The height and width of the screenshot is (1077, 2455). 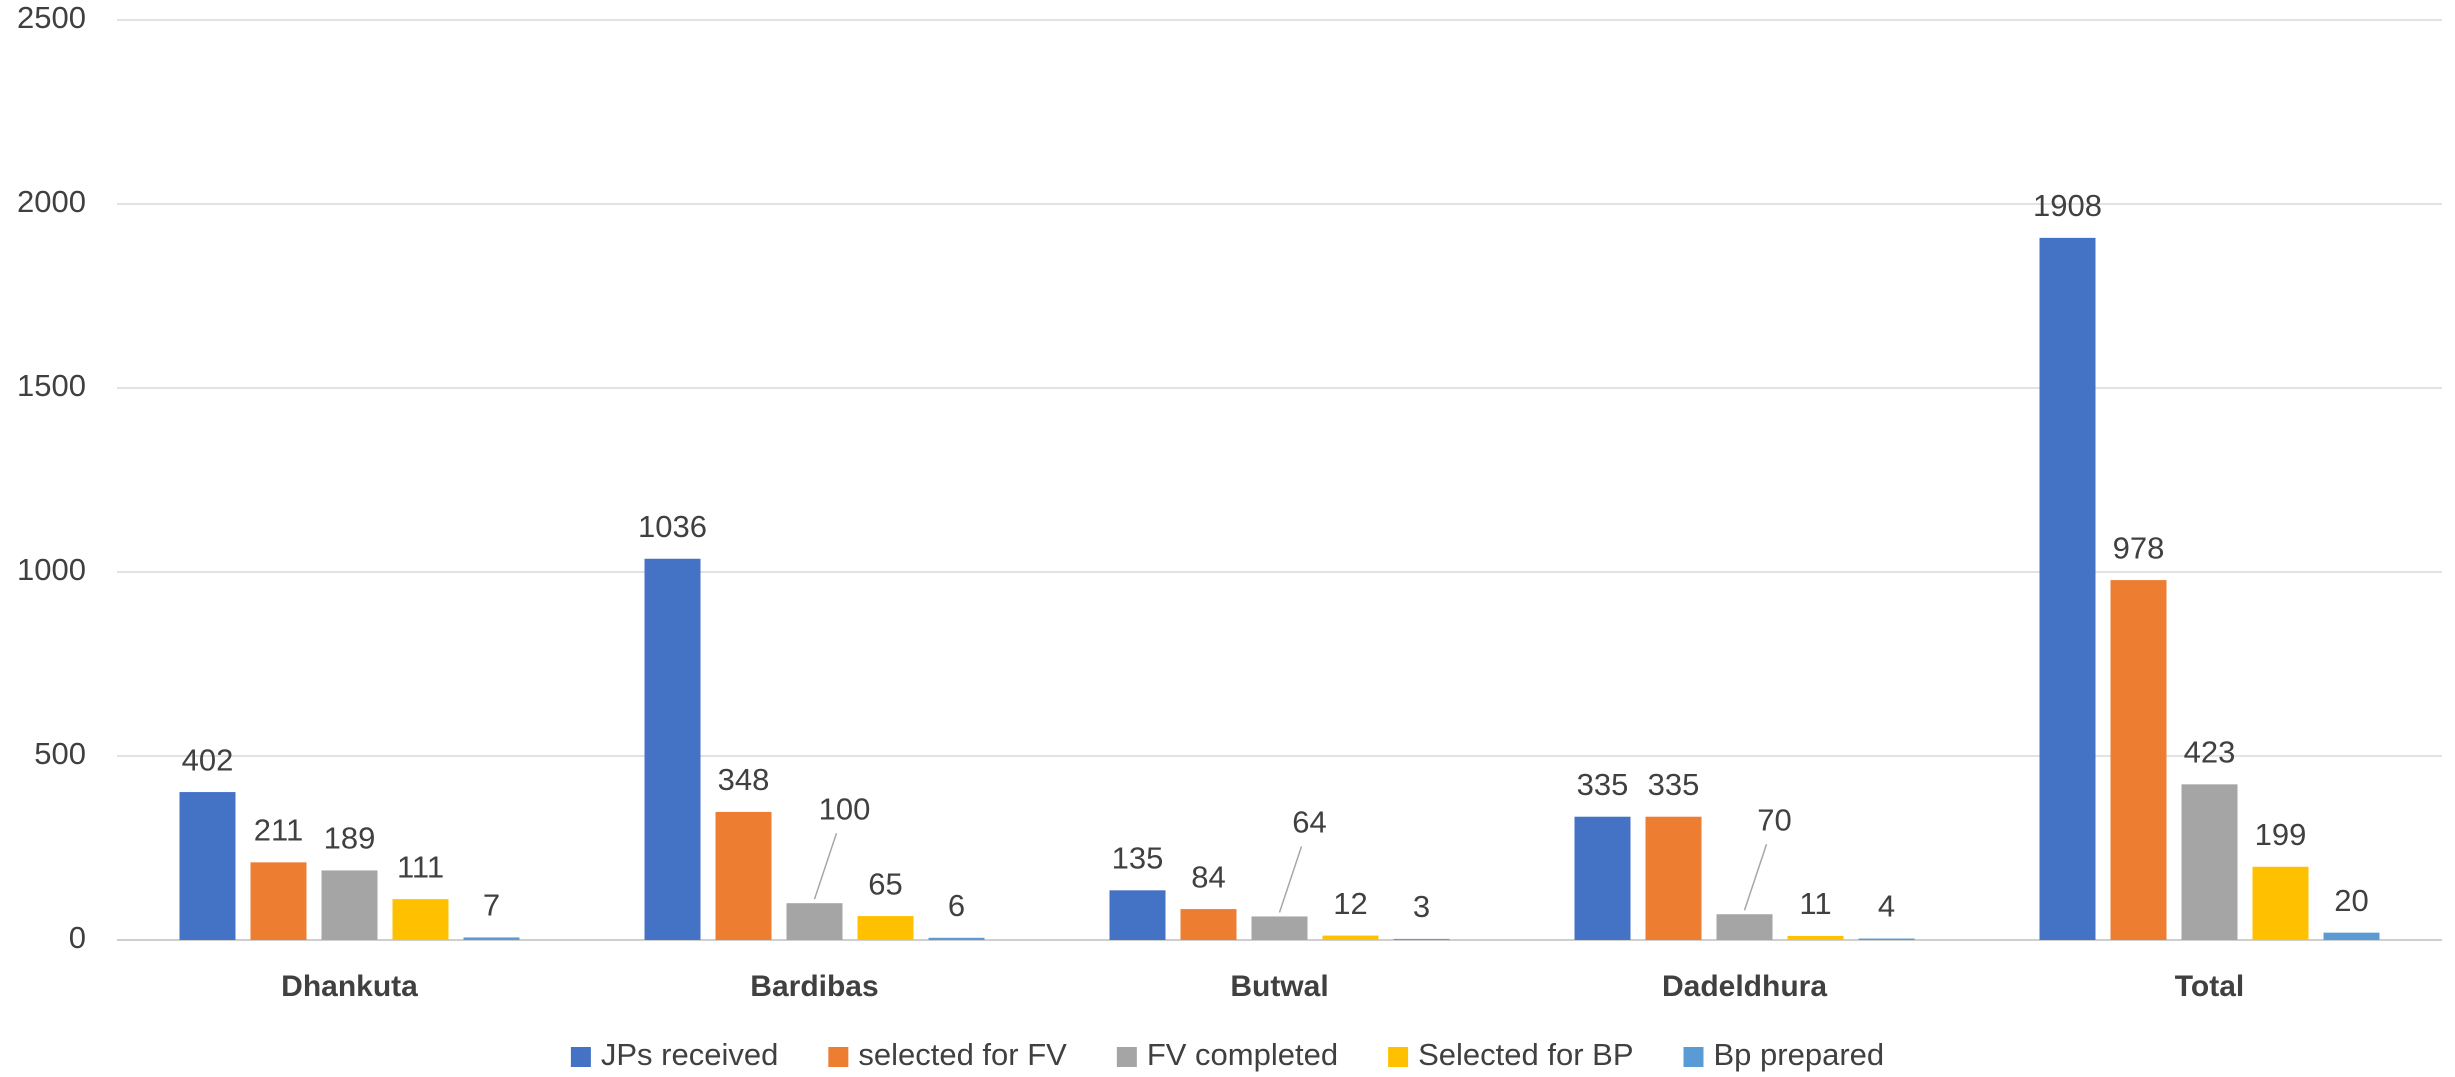 I want to click on data-label: 7, so click(x=491, y=905).